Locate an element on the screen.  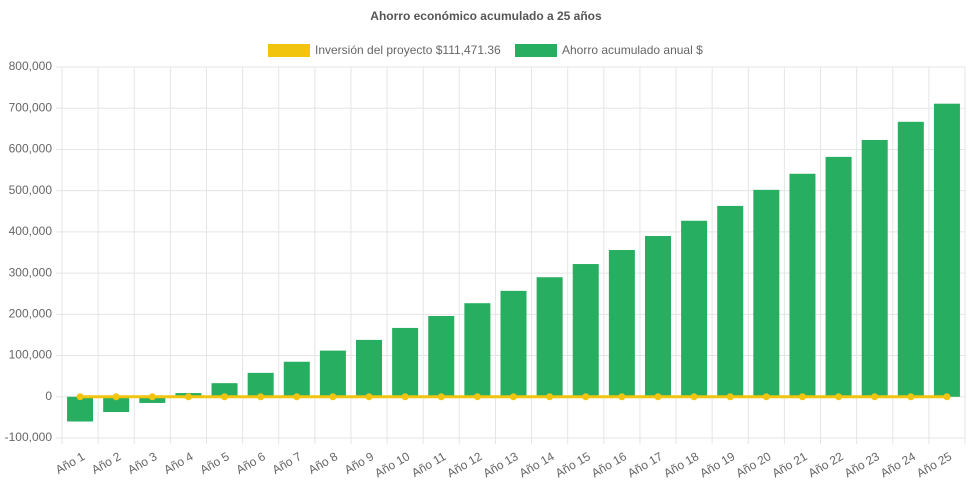
x-tick-label: Año 19 is located at coordinates (717, 464).